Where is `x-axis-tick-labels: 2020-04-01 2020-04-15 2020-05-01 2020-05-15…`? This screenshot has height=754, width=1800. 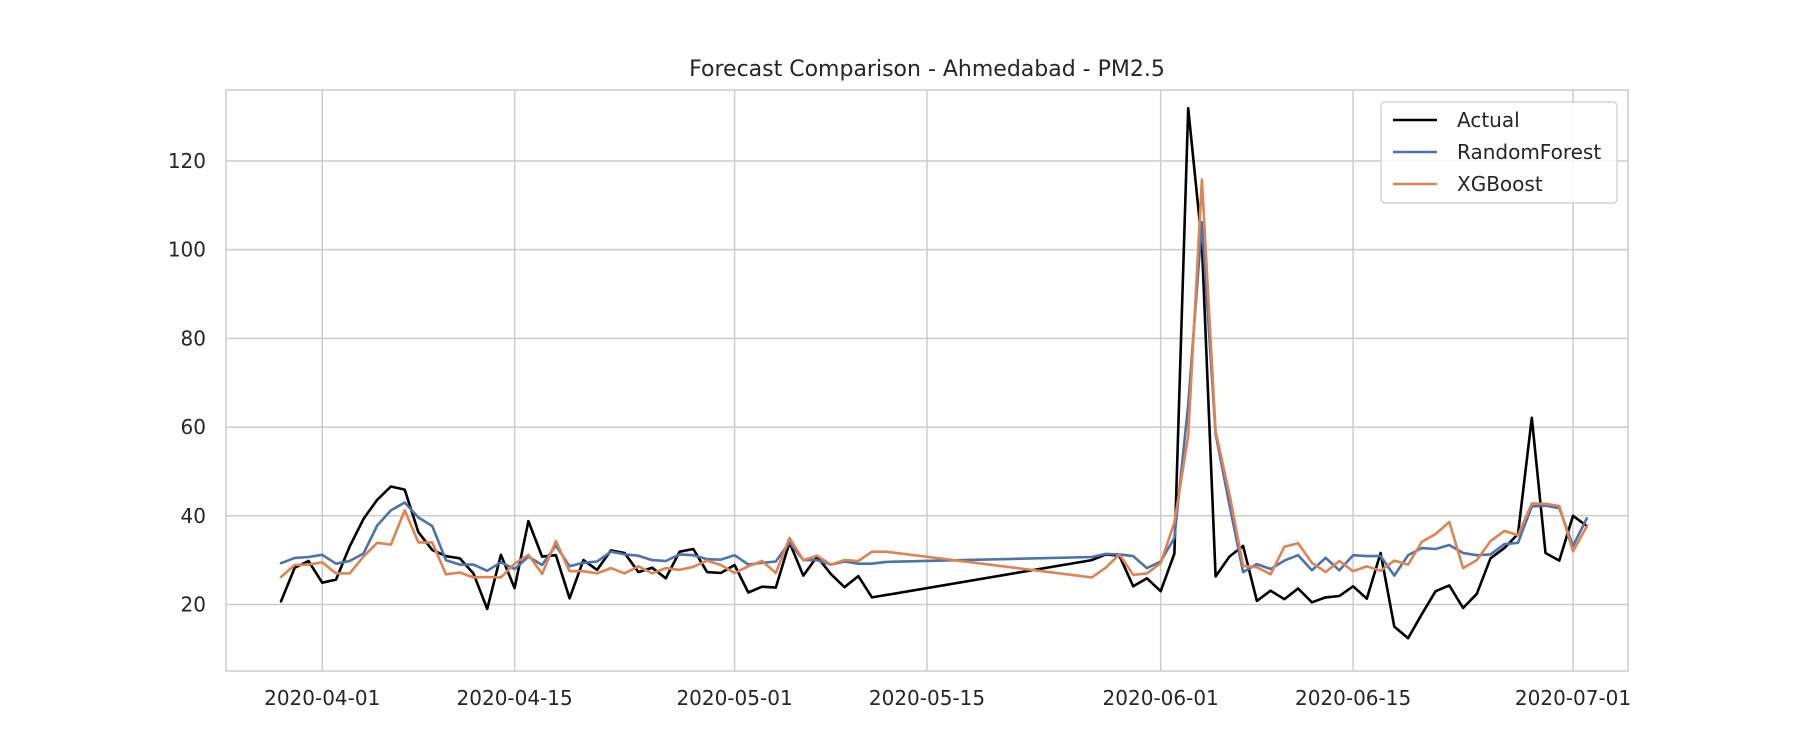 x-axis-tick-labels: 2020-04-01 2020-04-15 2020-05-01 2020-05-15… is located at coordinates (947, 698).